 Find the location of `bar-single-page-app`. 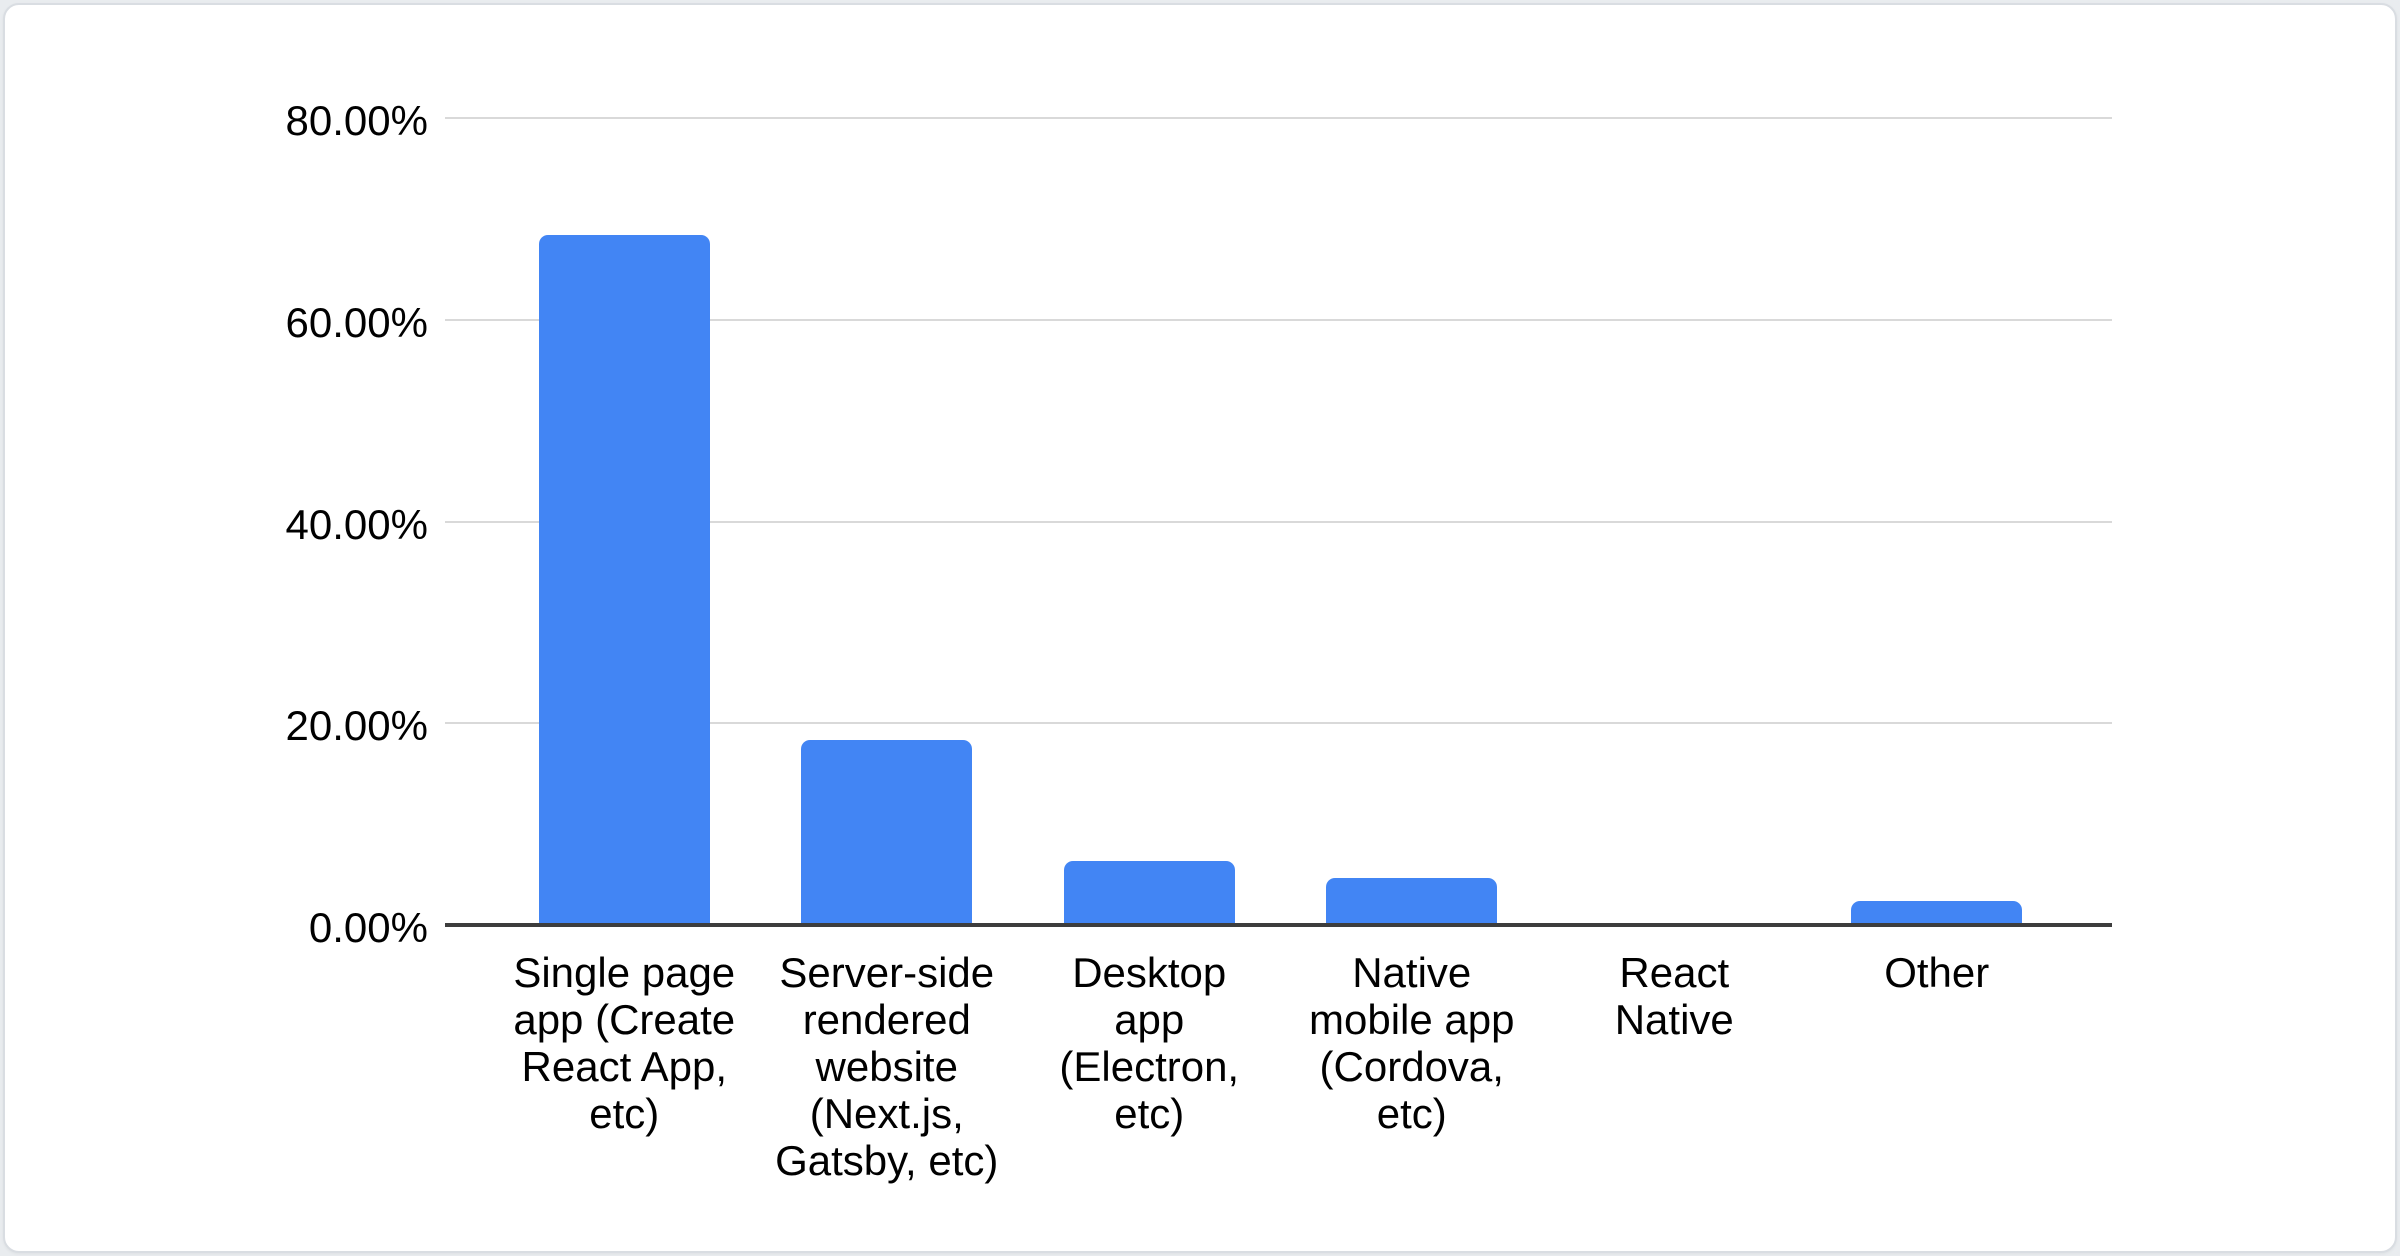

bar-single-page-app is located at coordinates (624, 580).